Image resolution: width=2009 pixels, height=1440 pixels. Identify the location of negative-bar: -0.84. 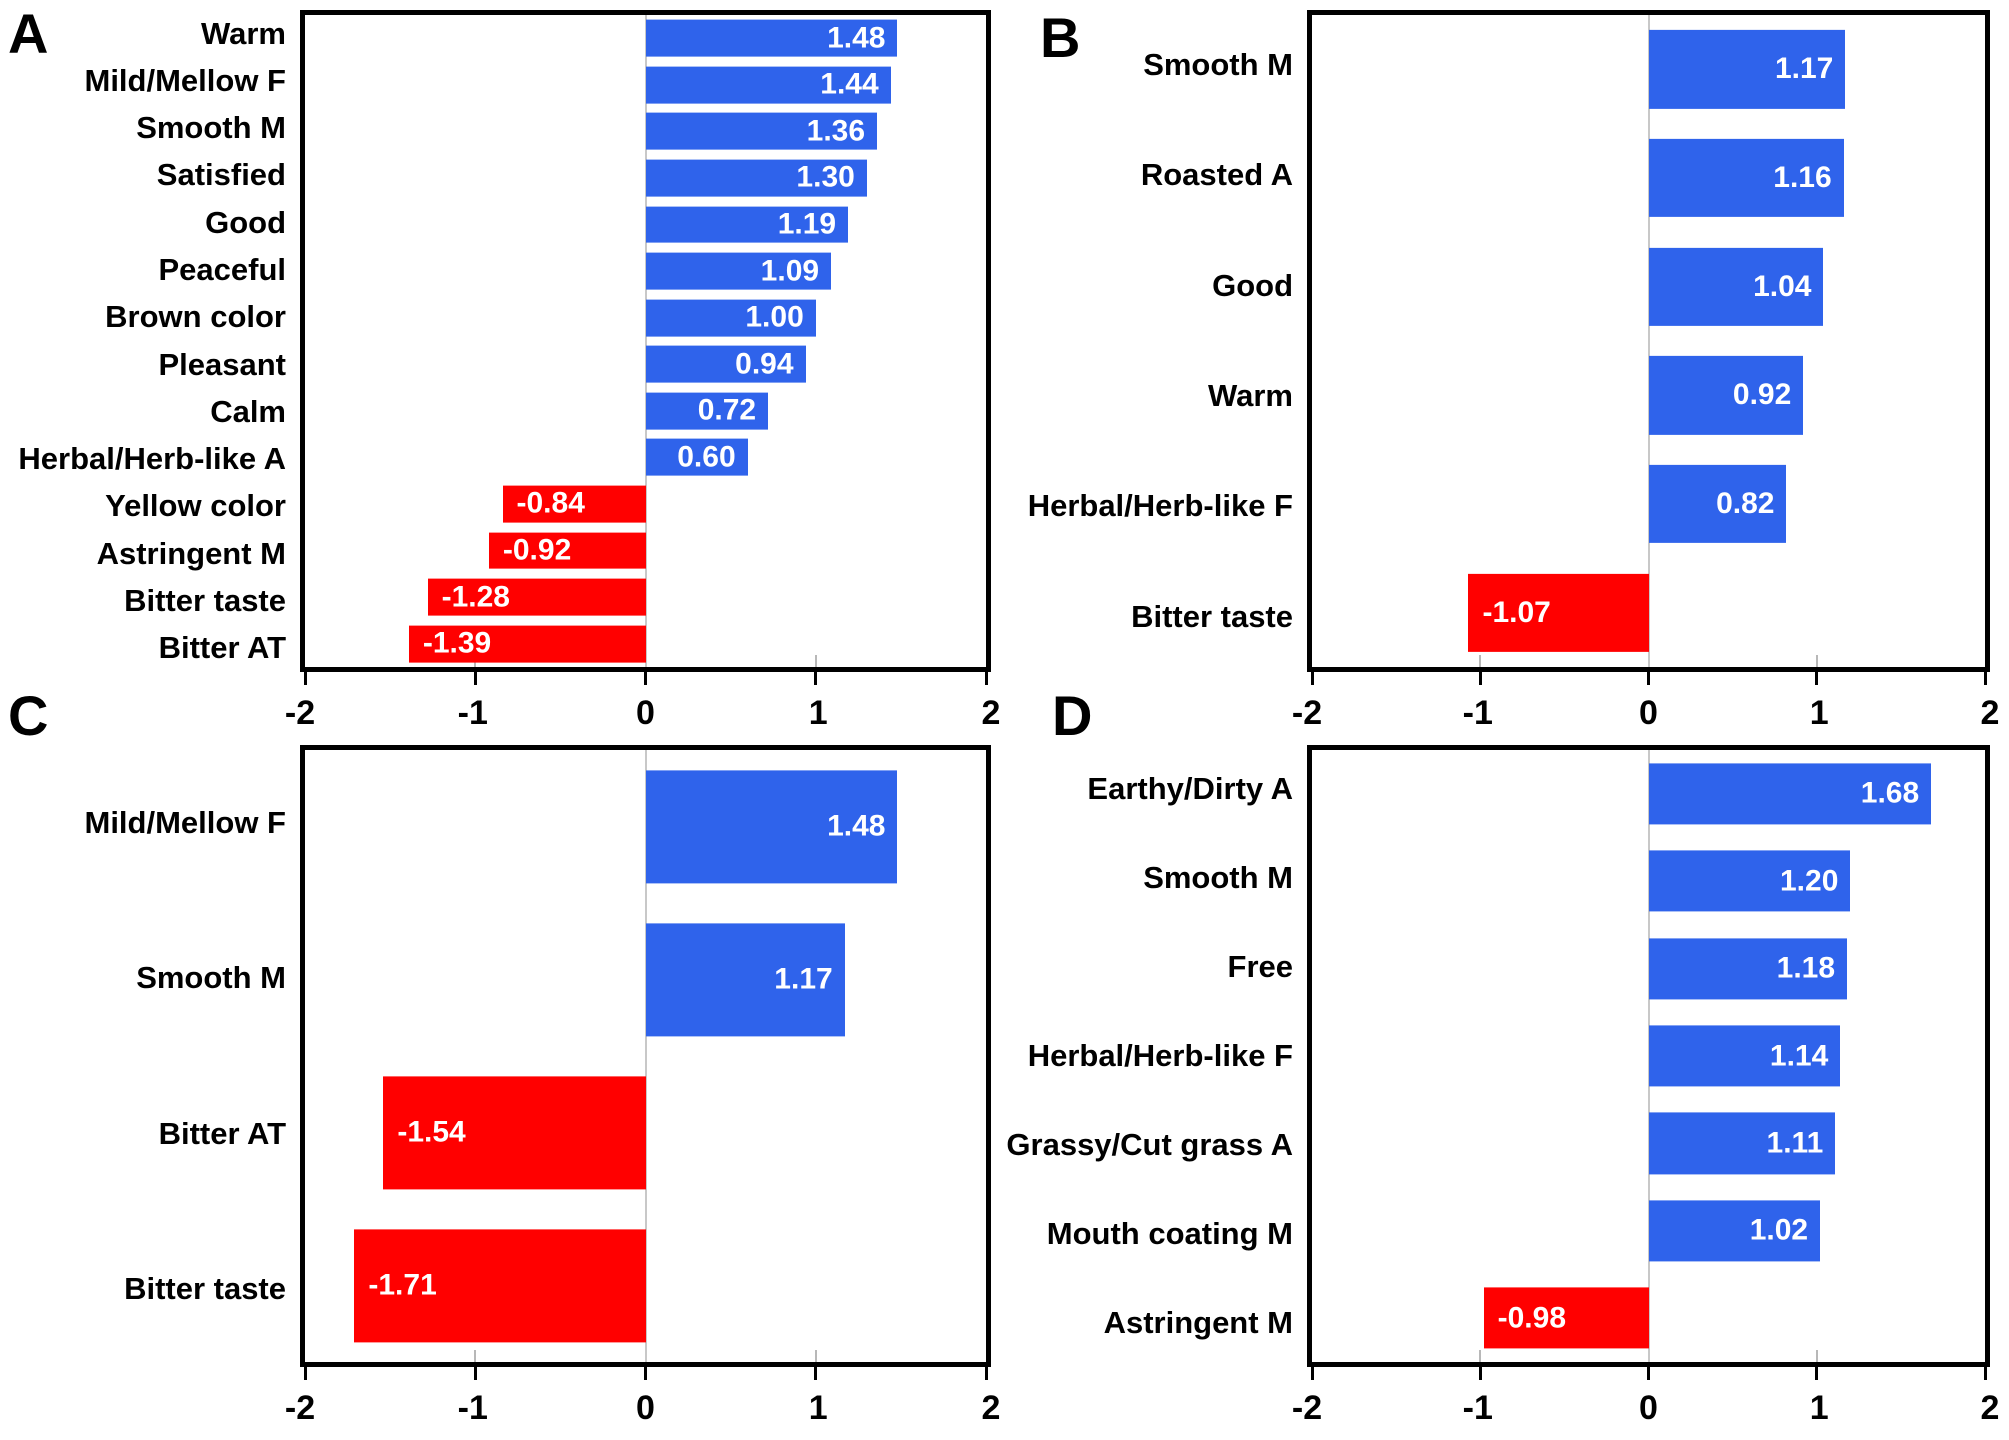
(574, 504).